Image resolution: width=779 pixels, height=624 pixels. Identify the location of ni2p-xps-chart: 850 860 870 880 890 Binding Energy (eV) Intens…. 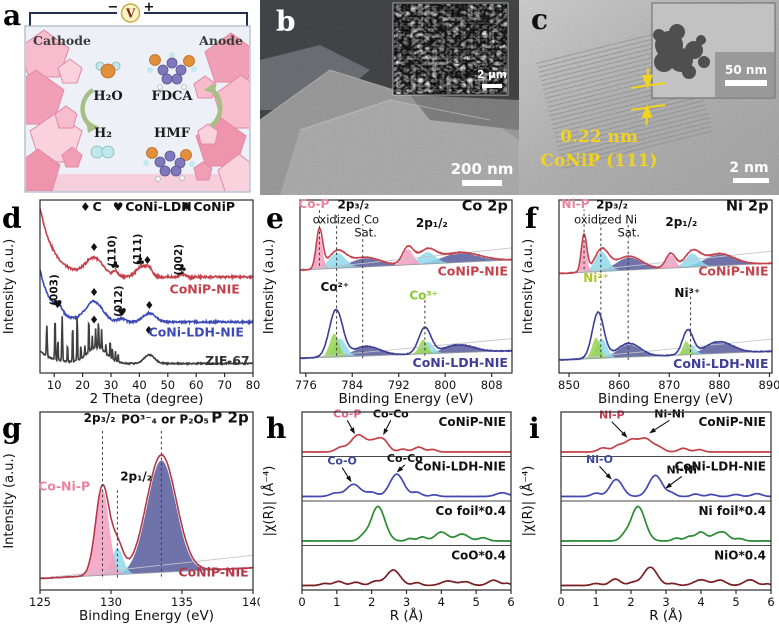
(650, 302).